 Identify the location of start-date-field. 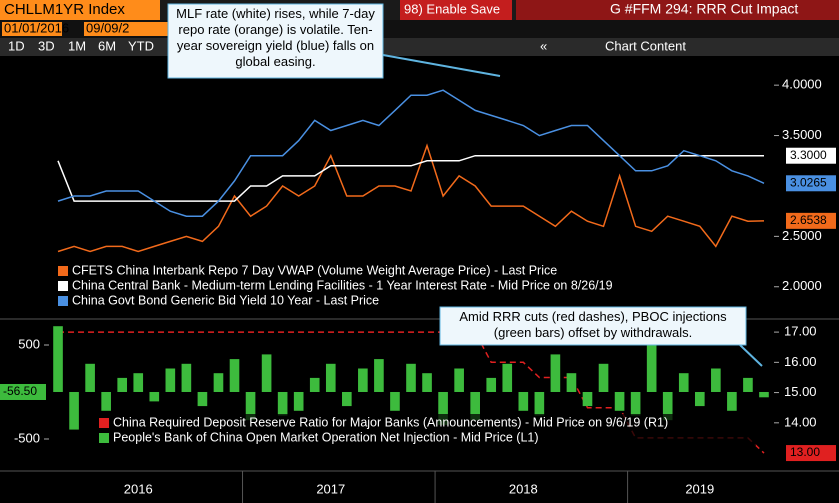
(32, 29).